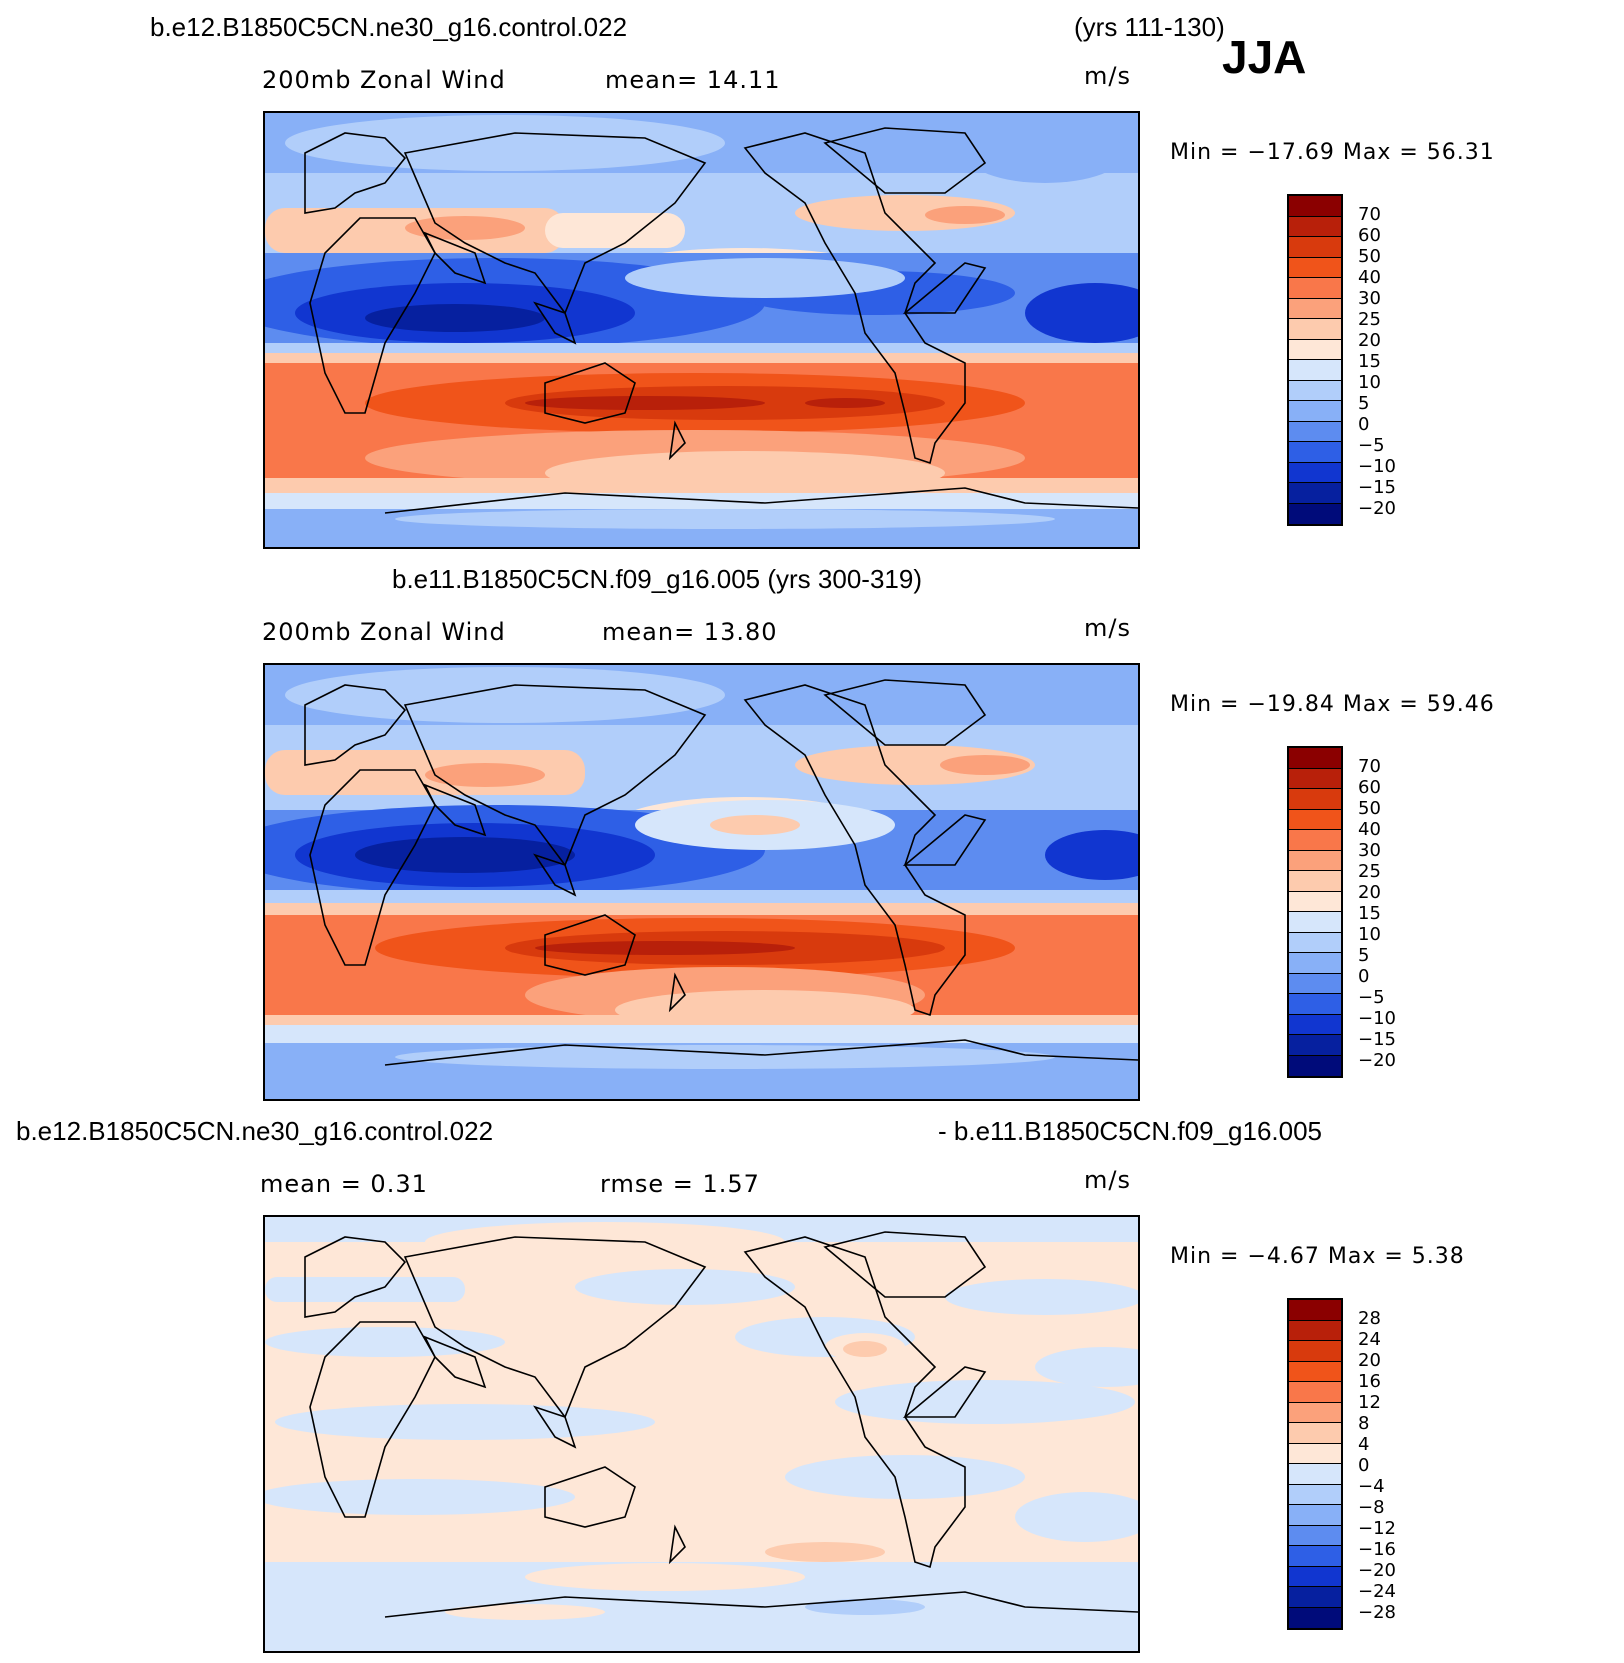  Describe the element at coordinates (1369, 766) in the screenshot. I see `colorbar-tick: 70` at that location.